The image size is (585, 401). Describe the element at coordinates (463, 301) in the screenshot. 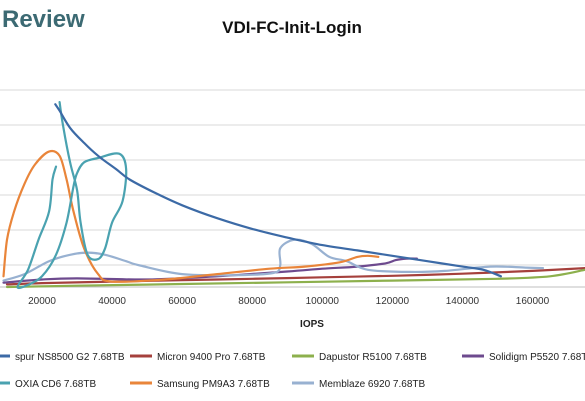

I see `x-tick-label-6: 140000` at that location.